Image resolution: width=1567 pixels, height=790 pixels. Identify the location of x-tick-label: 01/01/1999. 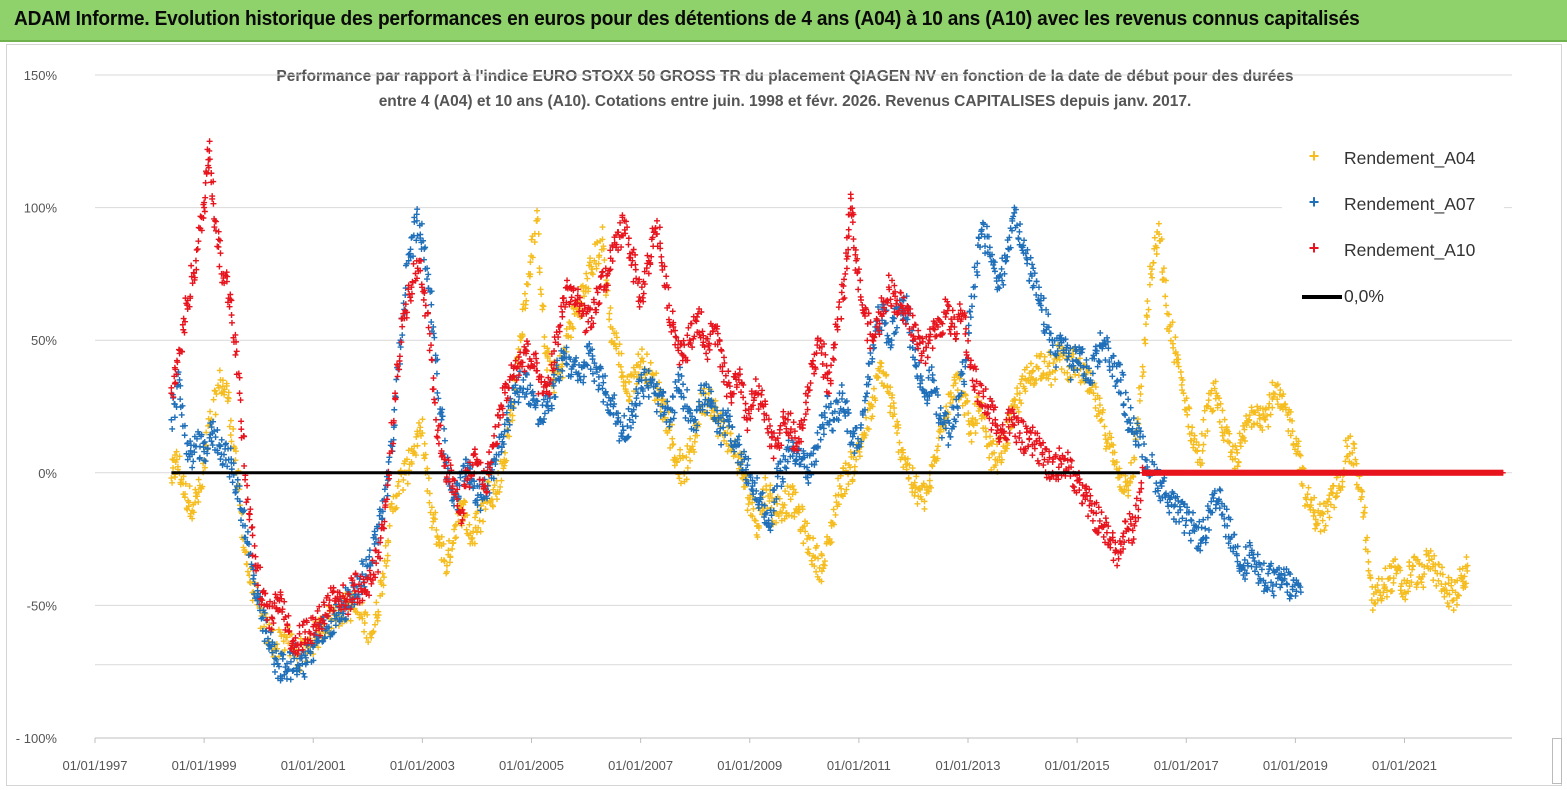
(204, 765).